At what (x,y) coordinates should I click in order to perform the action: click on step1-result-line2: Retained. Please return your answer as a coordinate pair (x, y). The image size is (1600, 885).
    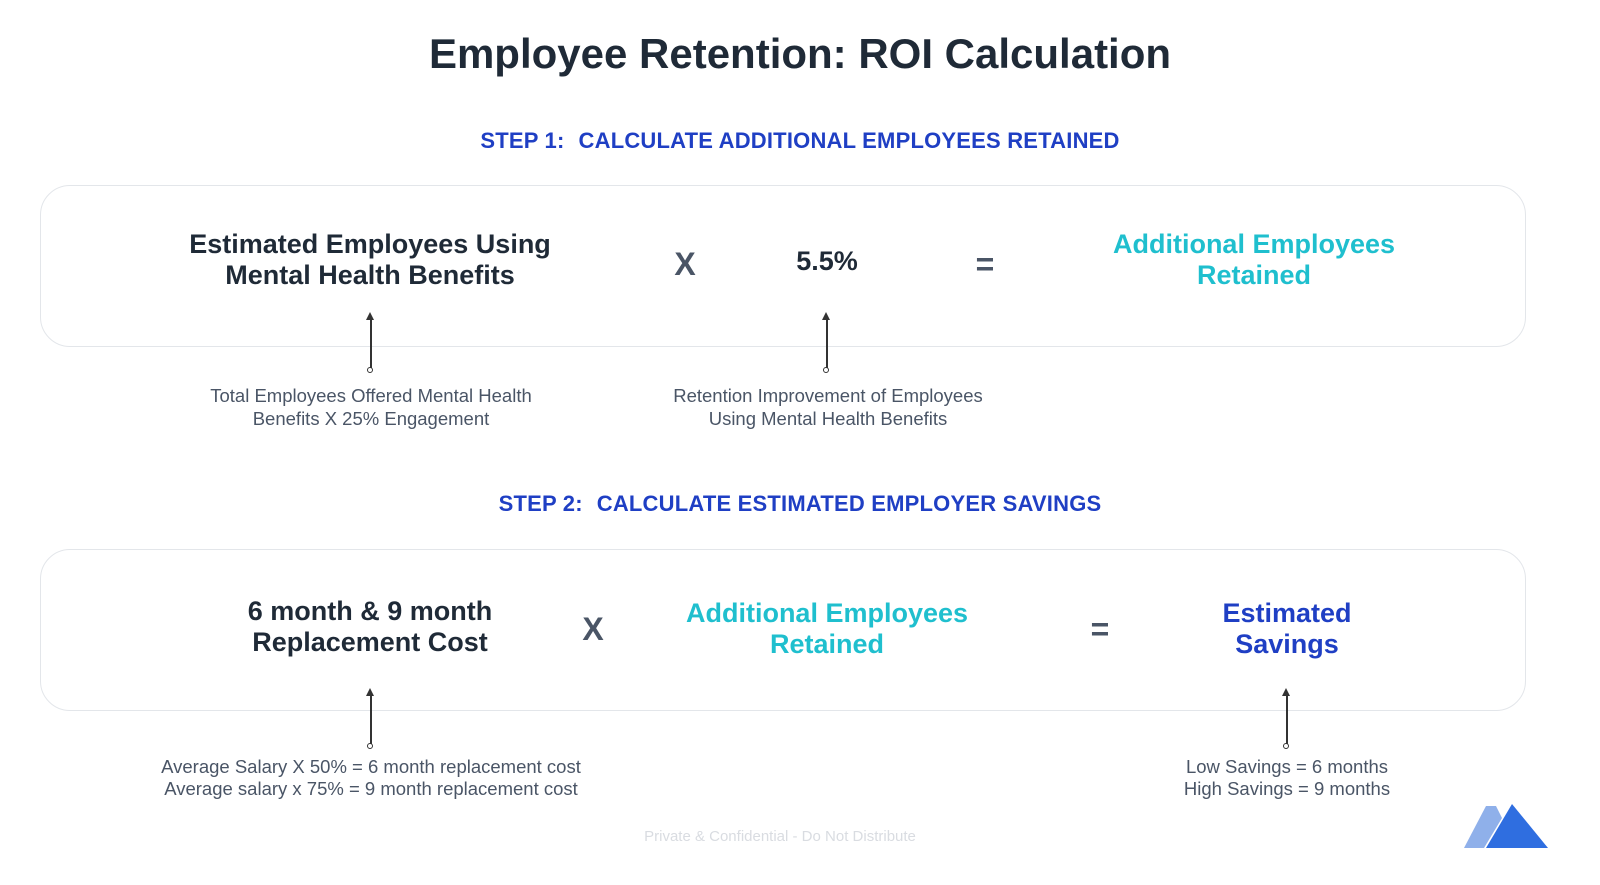
    Looking at the image, I should click on (1254, 275).